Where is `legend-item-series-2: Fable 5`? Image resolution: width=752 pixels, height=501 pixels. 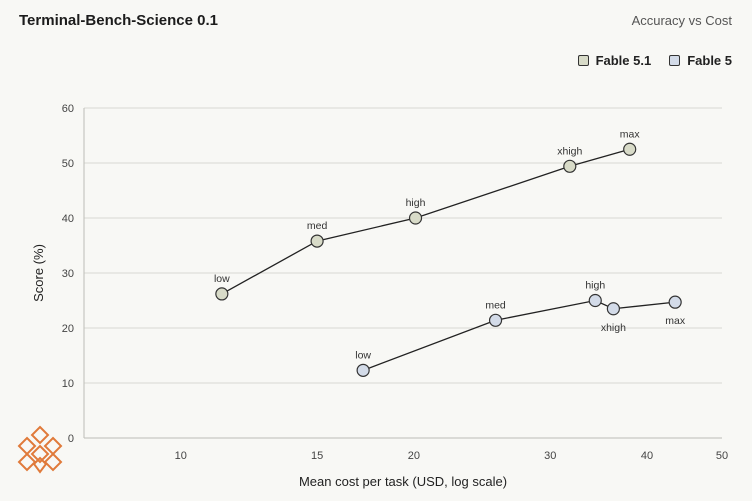
legend-item-series-2: Fable 5 is located at coordinates (700, 60).